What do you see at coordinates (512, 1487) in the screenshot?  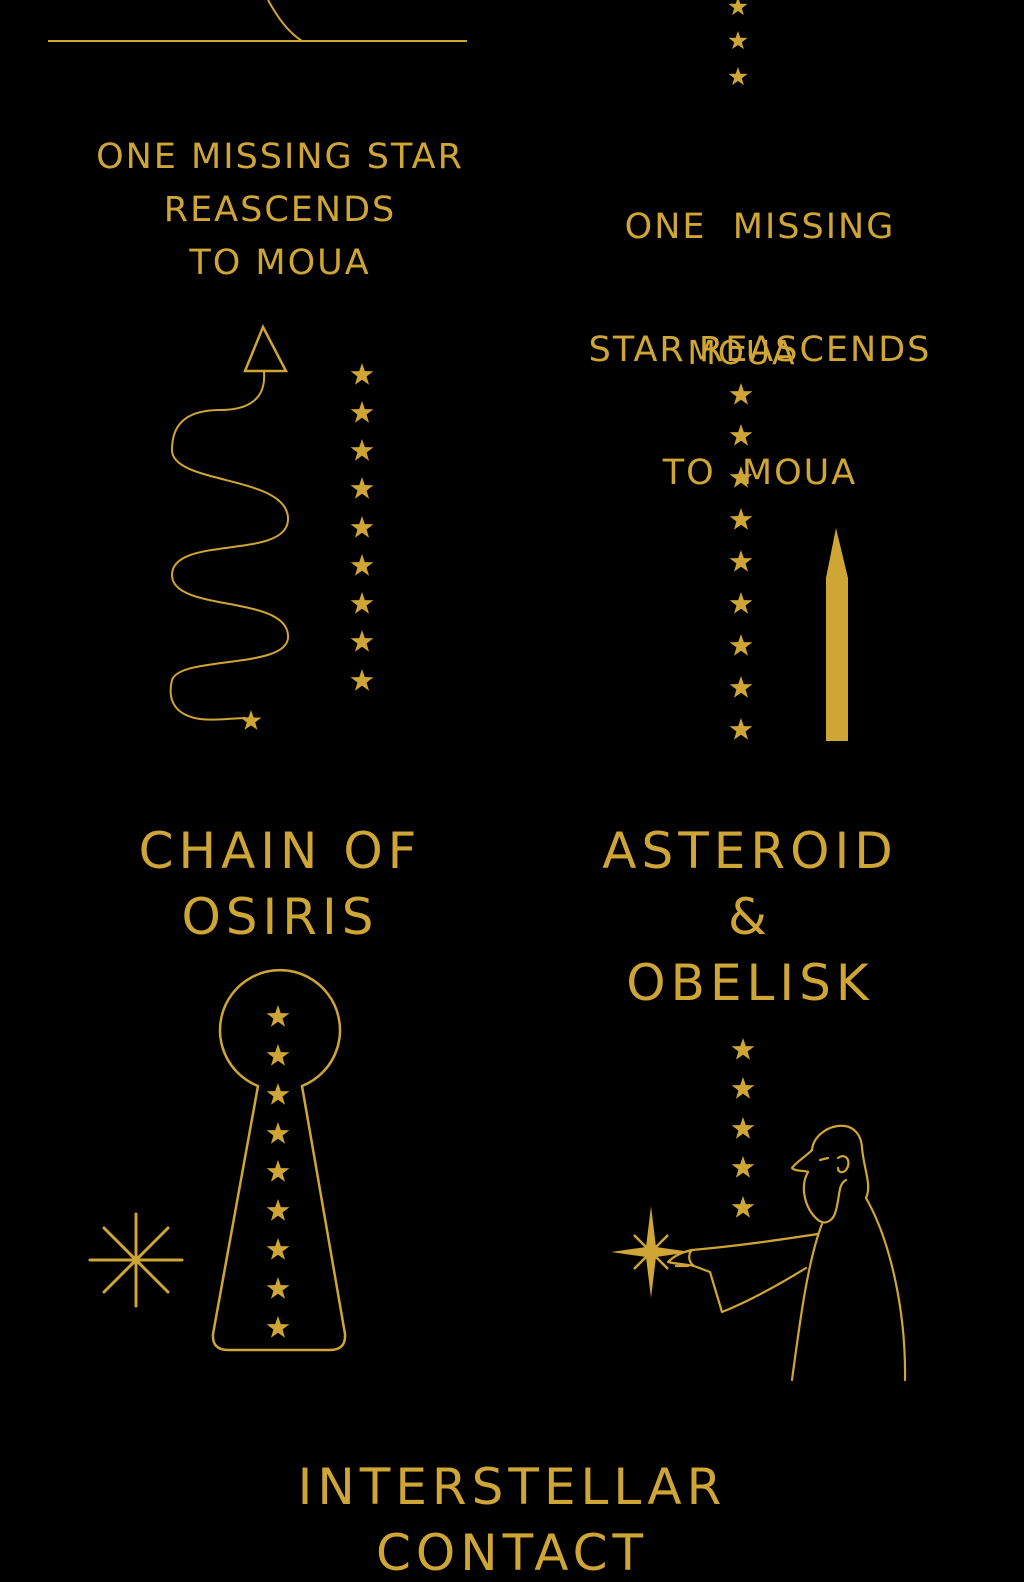 I see `interstellar-contact-title-line-1: INTERSTELLAR` at bounding box center [512, 1487].